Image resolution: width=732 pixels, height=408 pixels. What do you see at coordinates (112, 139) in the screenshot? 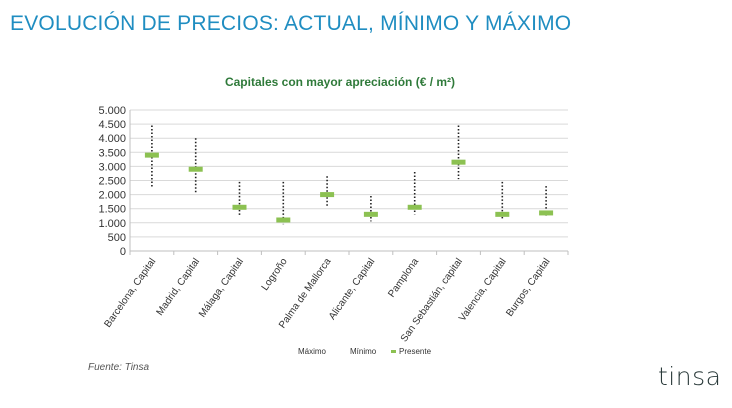
I see `y-tick-label: 4.000` at bounding box center [112, 139].